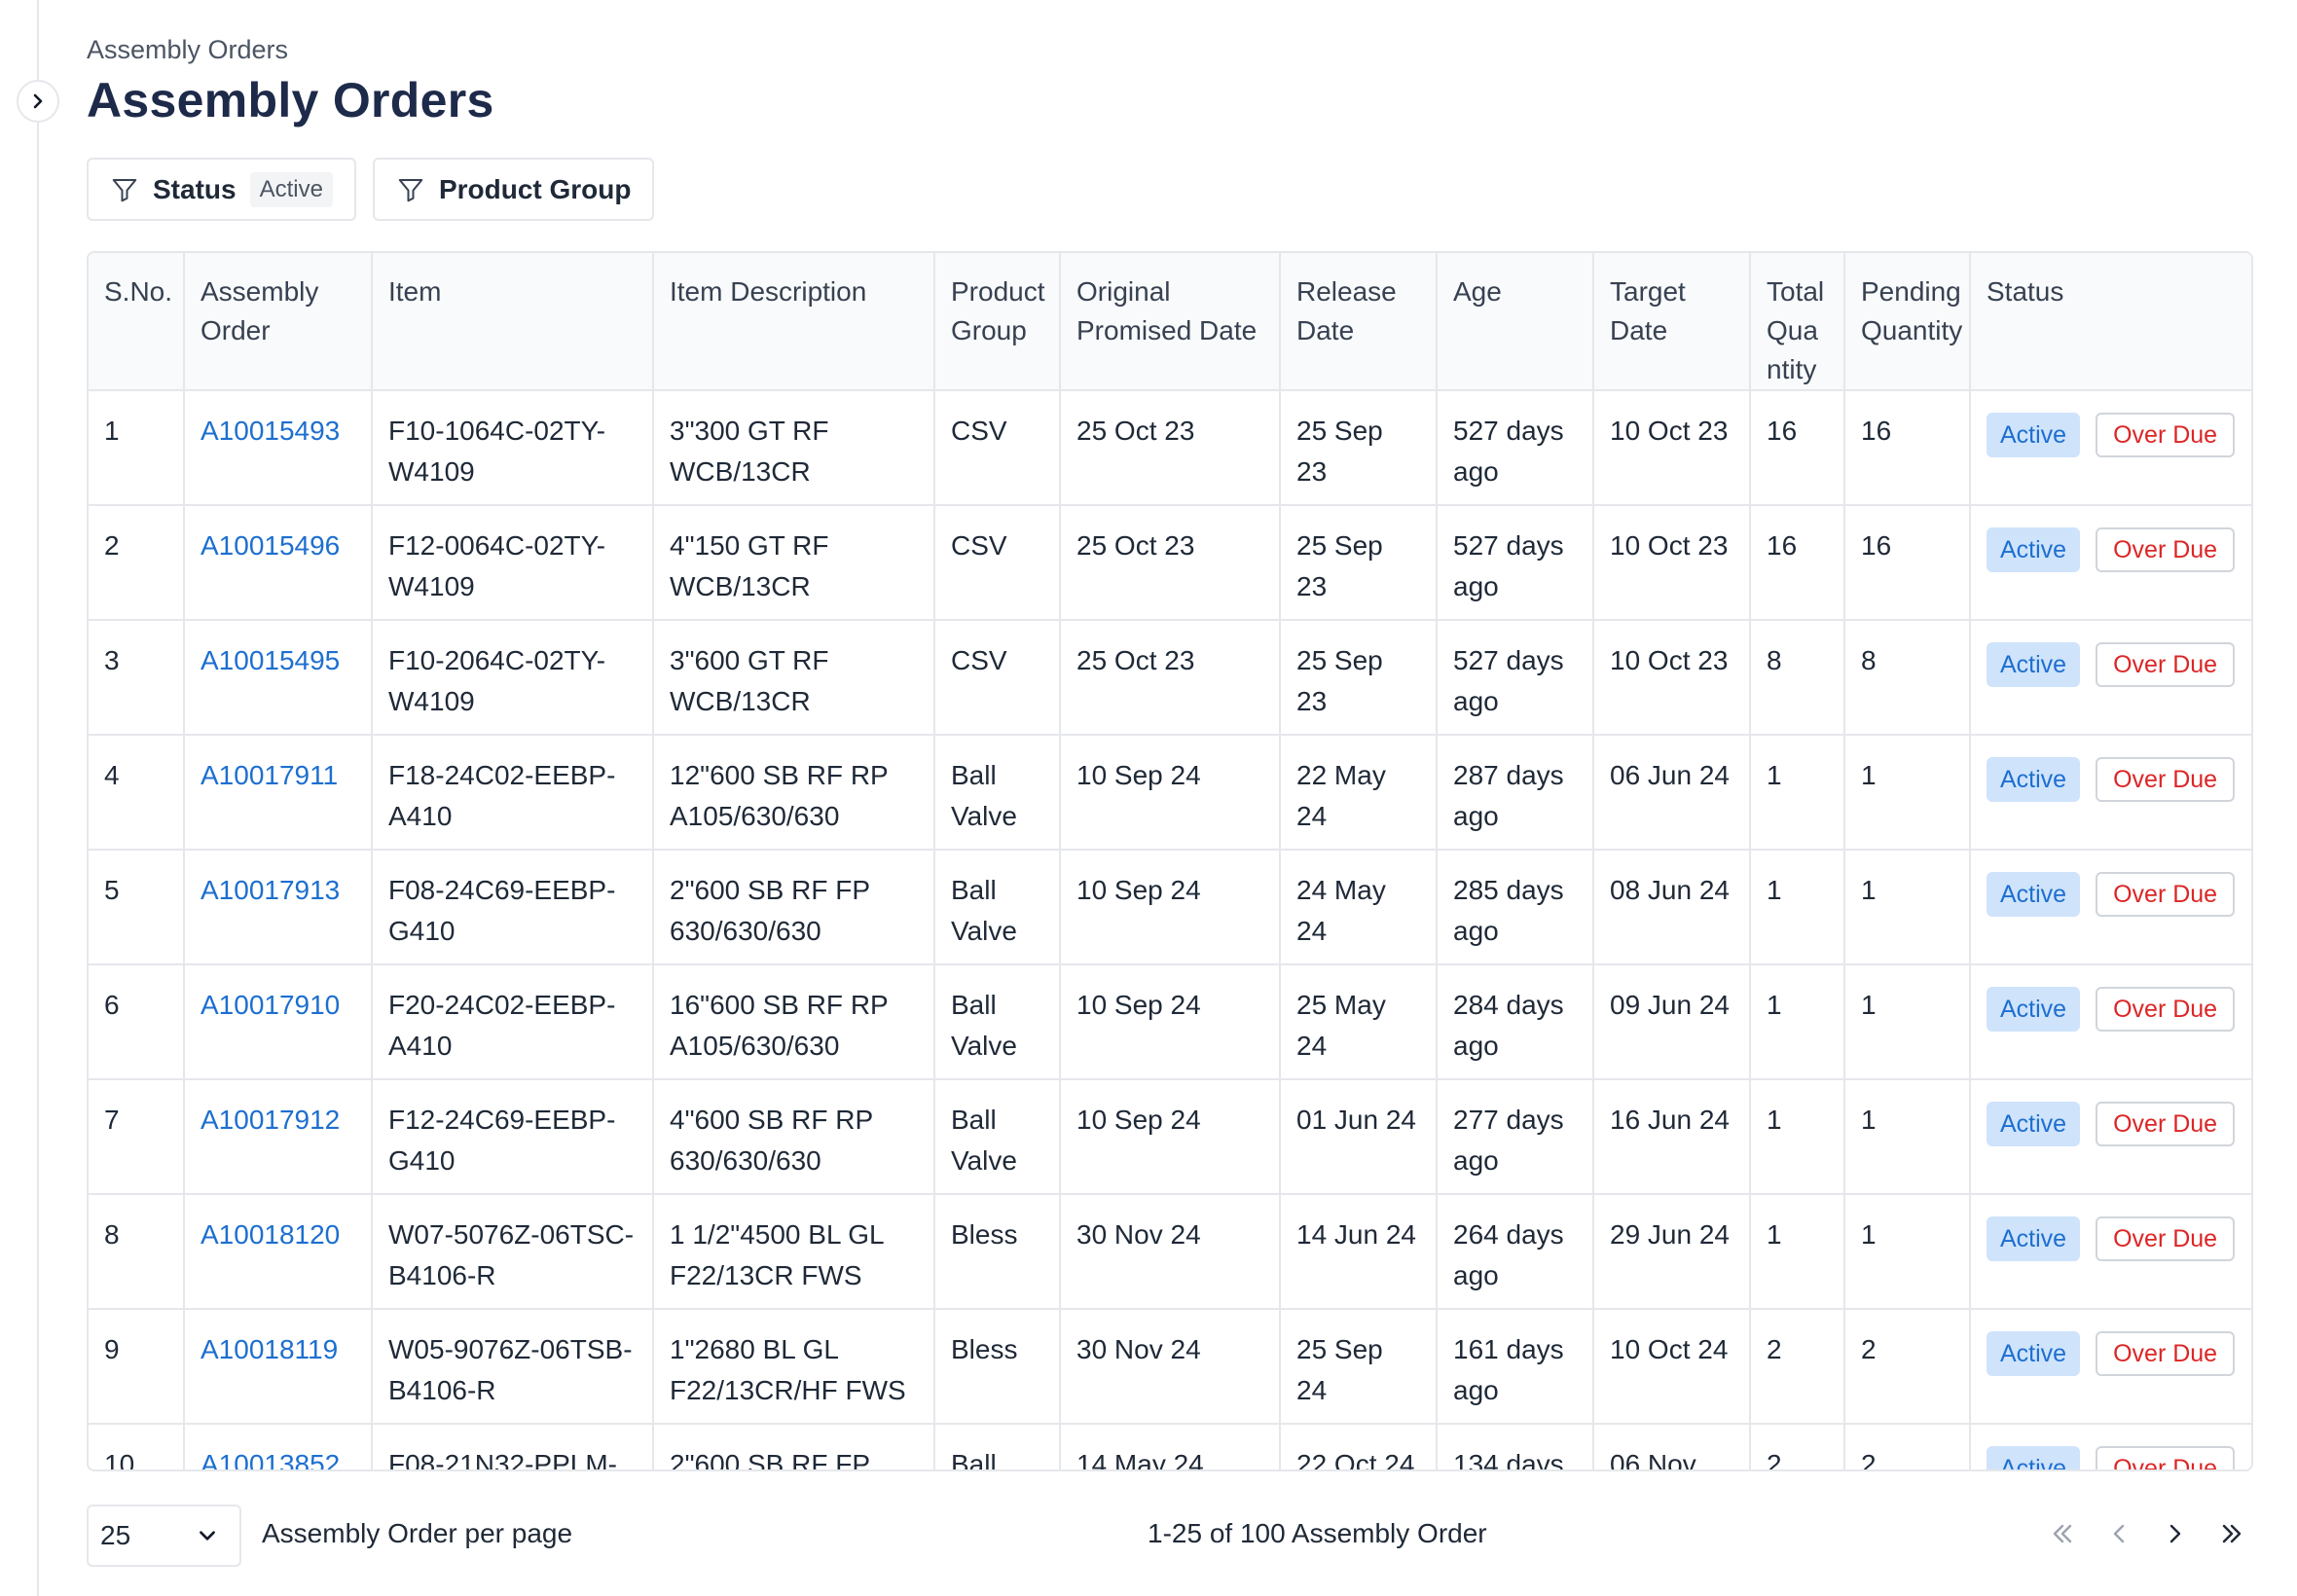 The image size is (2297, 1596). I want to click on assembly-order-link: A10017913, so click(271, 890).